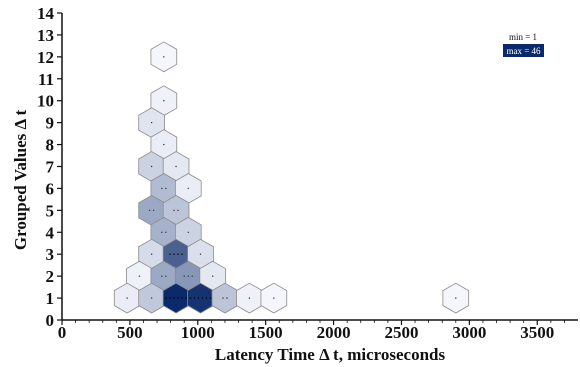 The width and height of the screenshot is (580, 367). What do you see at coordinates (45, 101) in the screenshot?
I see `y-tick-label: 10` at bounding box center [45, 101].